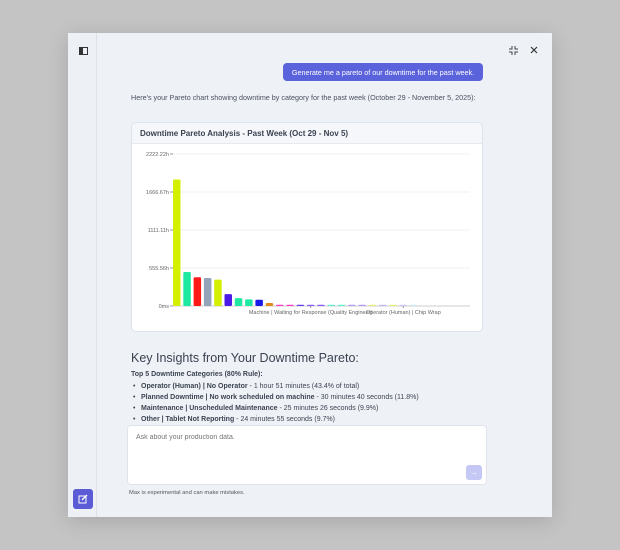  What do you see at coordinates (82, 275) in the screenshot?
I see `sidebar` at bounding box center [82, 275].